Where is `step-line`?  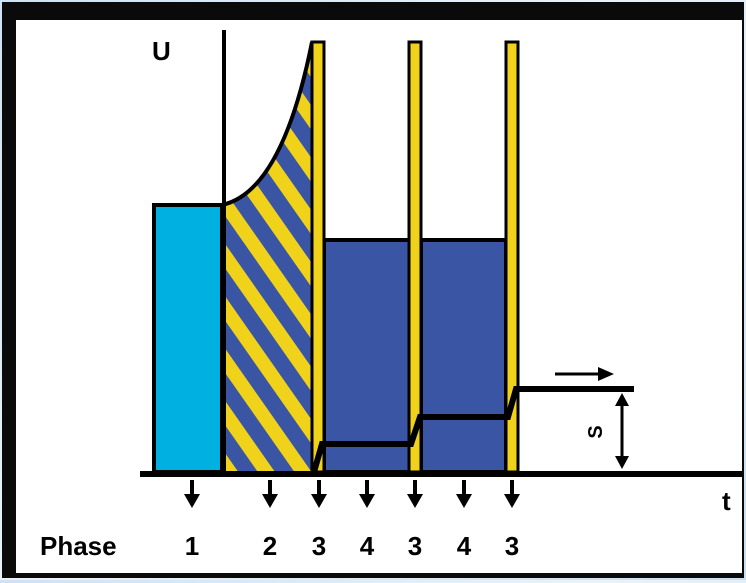 step-line is located at coordinates (472, 429).